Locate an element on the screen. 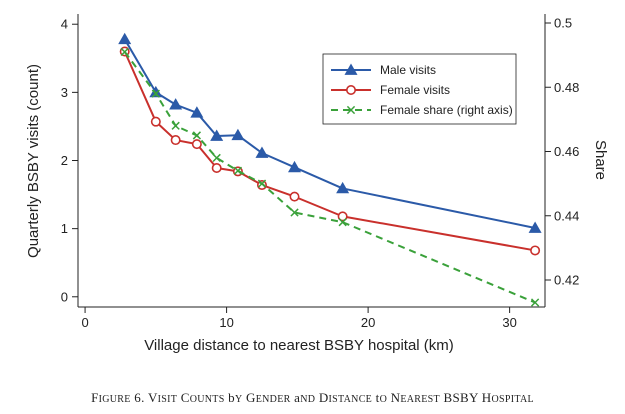 This screenshot has width=625, height=414. y-right-tick-label: 0.42 is located at coordinates (566, 280).